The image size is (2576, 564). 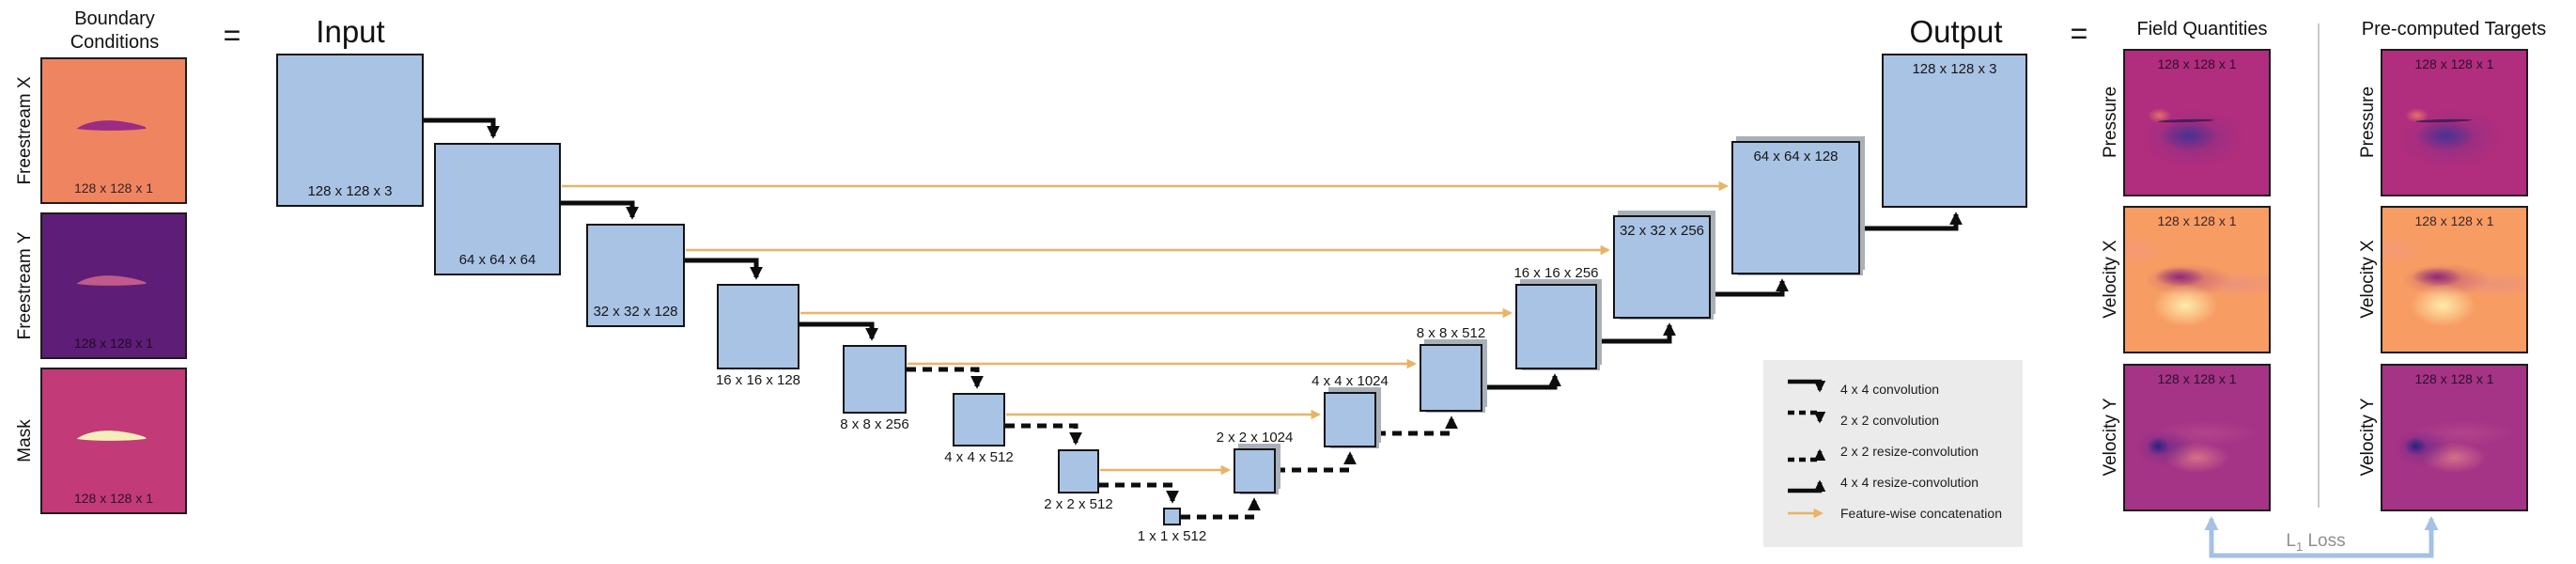 I want to click on orange-right-arrow-icon, so click(x=1806, y=513).